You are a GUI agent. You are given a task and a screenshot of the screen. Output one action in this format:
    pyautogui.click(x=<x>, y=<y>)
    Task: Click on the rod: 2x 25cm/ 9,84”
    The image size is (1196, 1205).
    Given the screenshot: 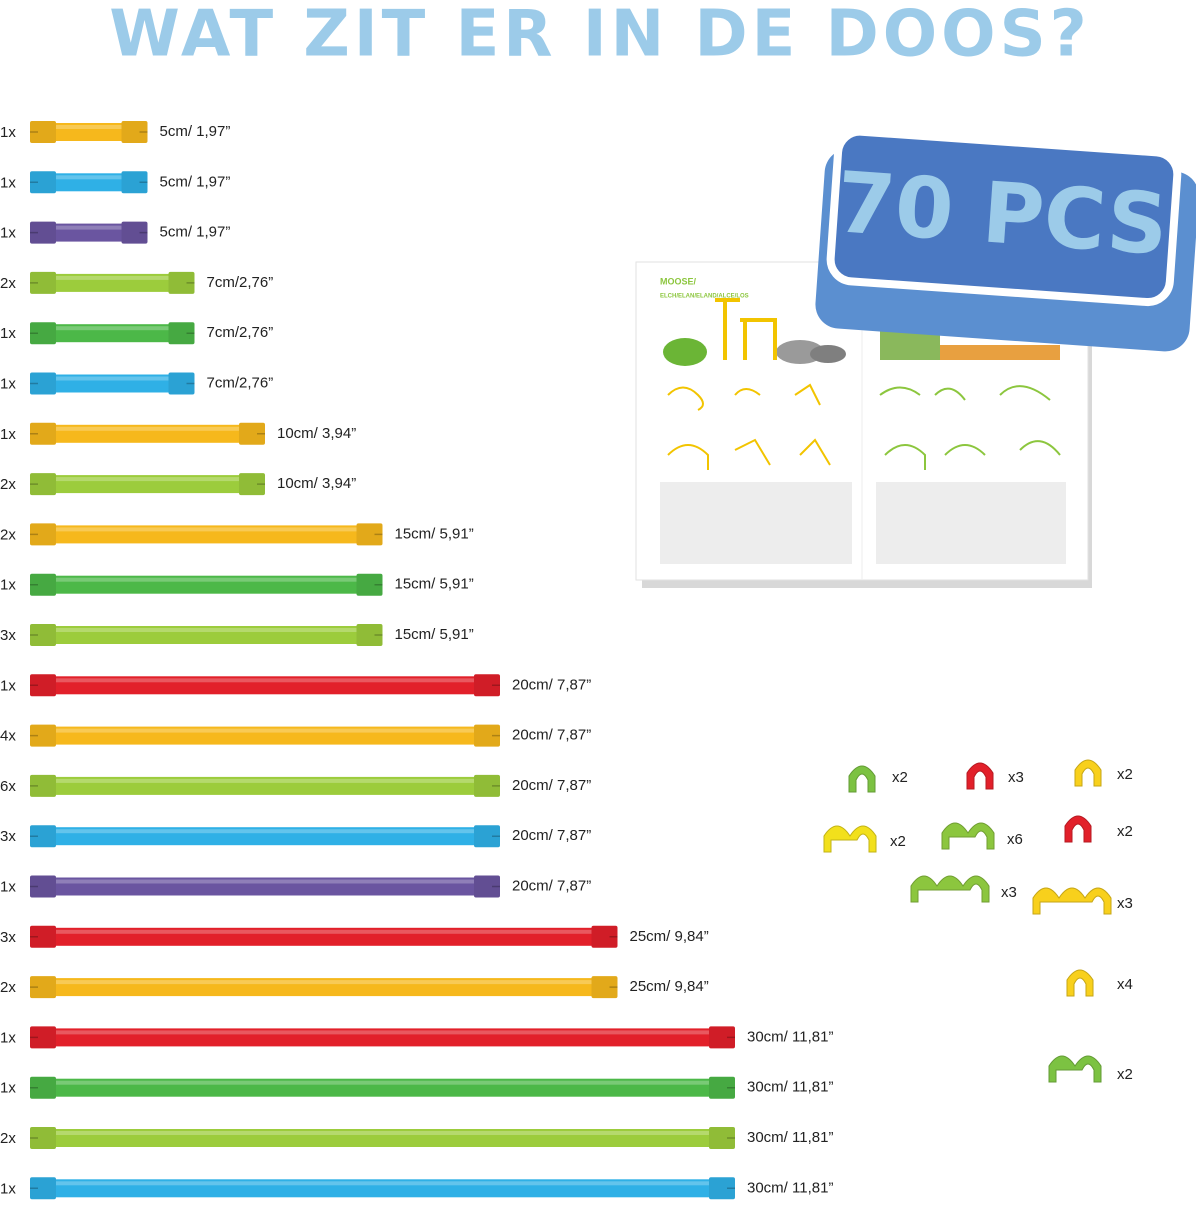 What is the action you would take?
    pyautogui.click(x=354, y=987)
    